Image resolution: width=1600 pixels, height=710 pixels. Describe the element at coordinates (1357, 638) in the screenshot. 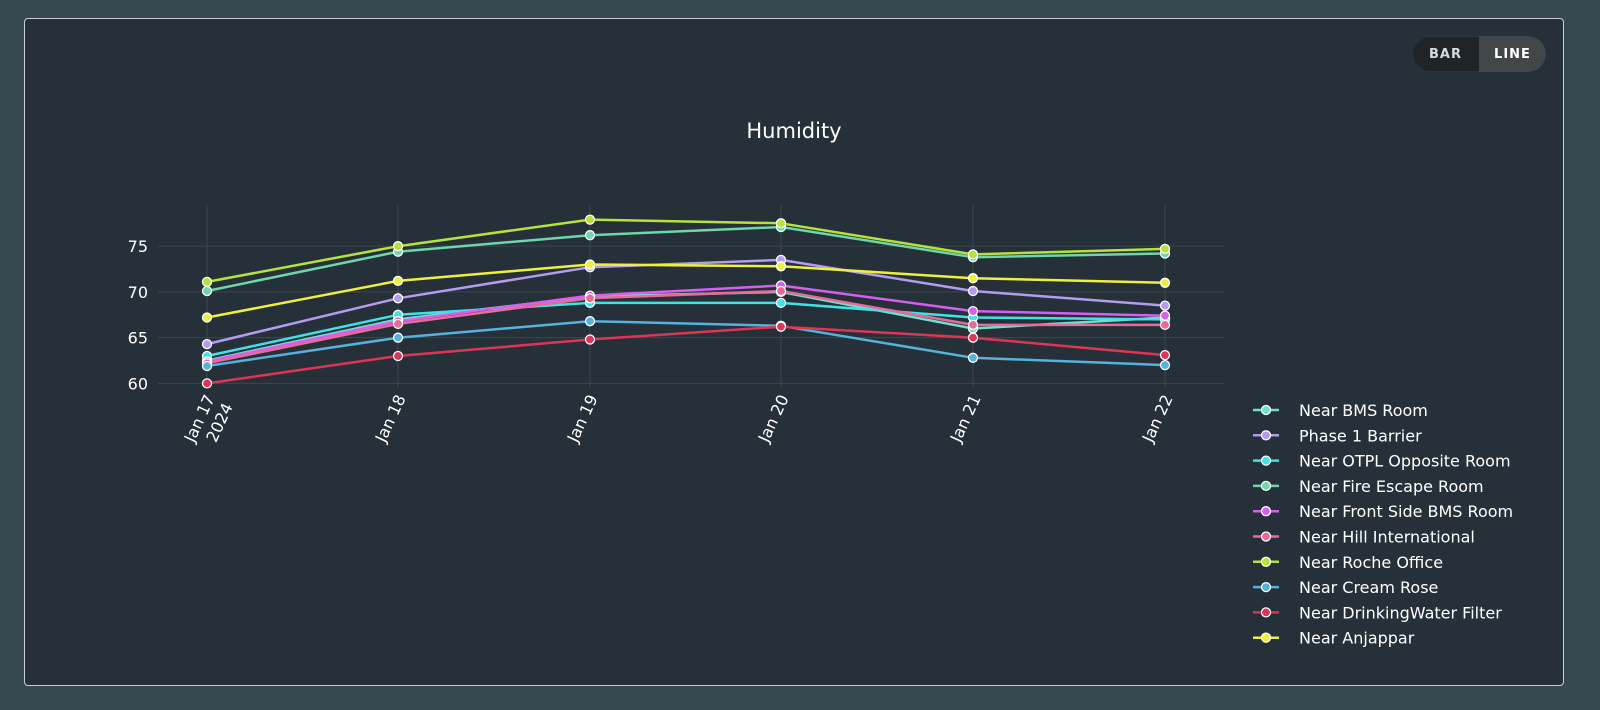

I see `legend-label: Near Anjappar` at that location.